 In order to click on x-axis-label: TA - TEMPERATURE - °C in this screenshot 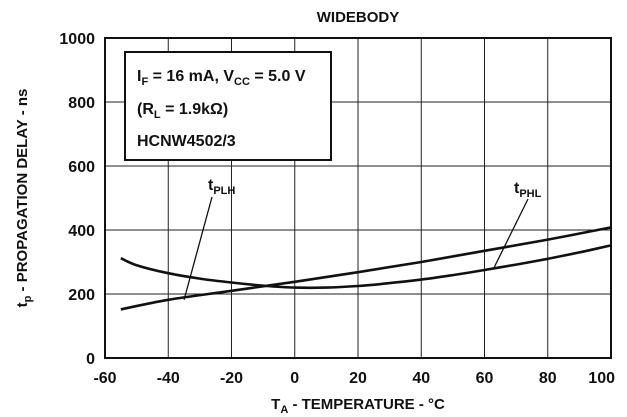, I will do `click(358, 406)`.